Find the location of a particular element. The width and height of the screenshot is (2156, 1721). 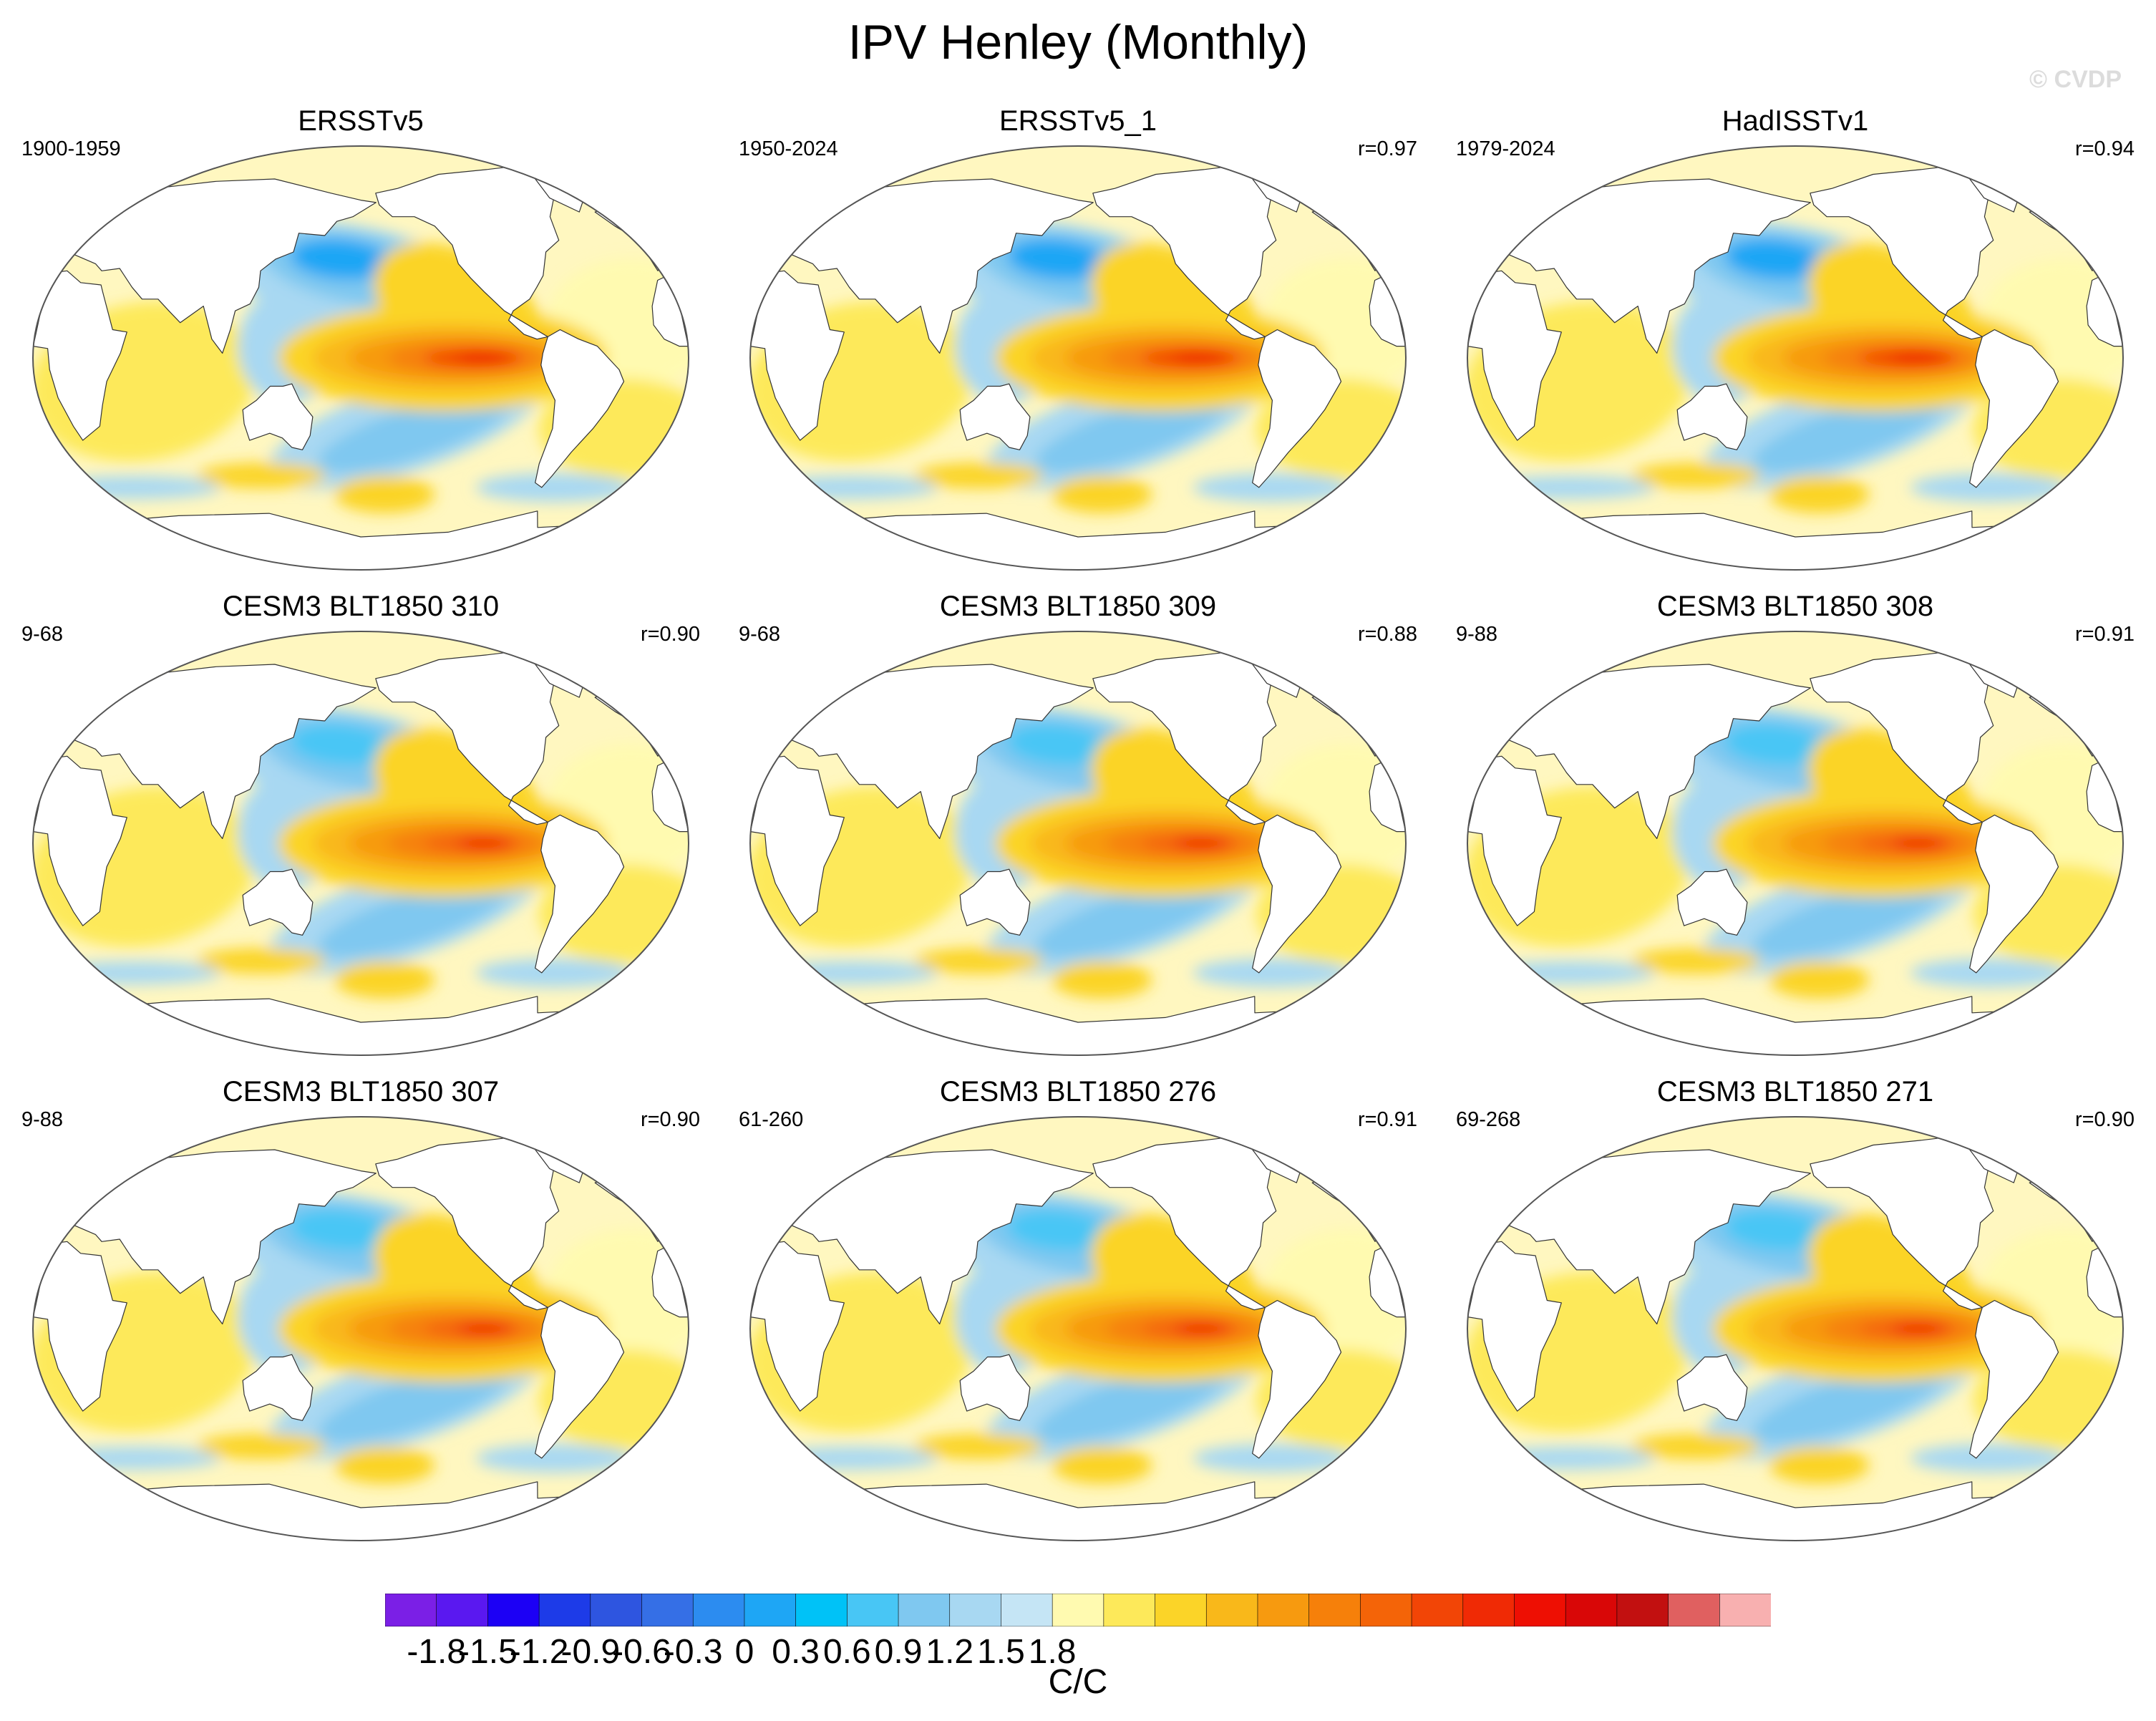

map-panel-cesm3-276: CESM3 BLT1850 276 61-260 r=0.91 is located at coordinates (1078, 1311).